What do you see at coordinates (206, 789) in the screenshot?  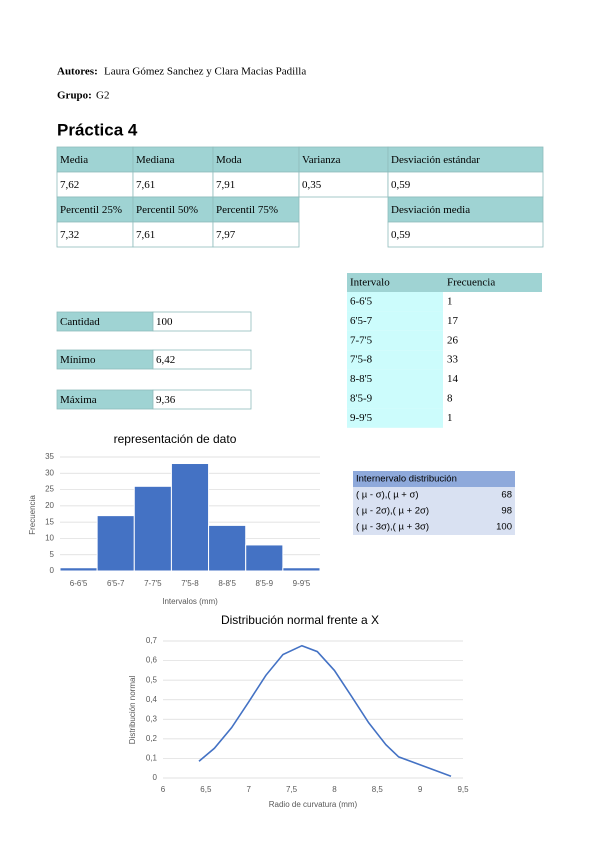 I see `x-tick-label: 6,5` at bounding box center [206, 789].